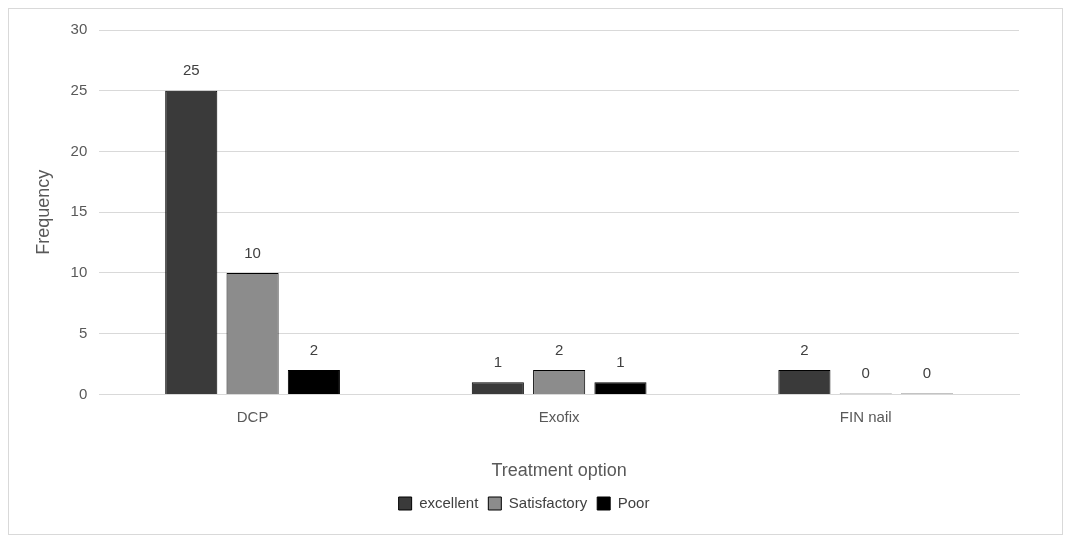 The image size is (1075, 547). What do you see at coordinates (79, 89) in the screenshot?
I see `y-tick-label: 25` at bounding box center [79, 89].